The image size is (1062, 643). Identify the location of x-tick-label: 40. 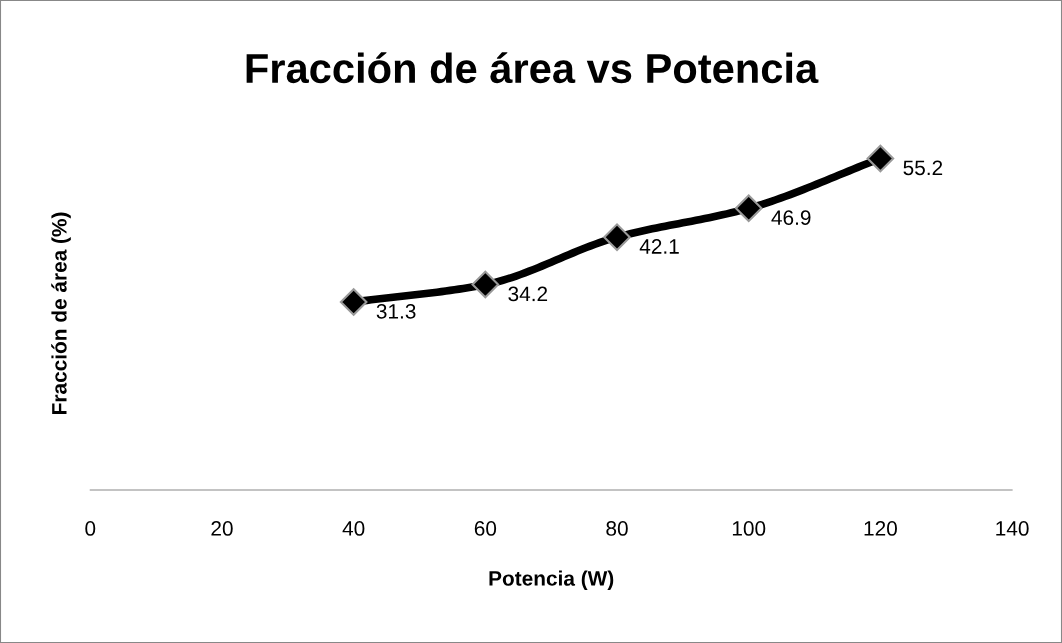
(353, 528).